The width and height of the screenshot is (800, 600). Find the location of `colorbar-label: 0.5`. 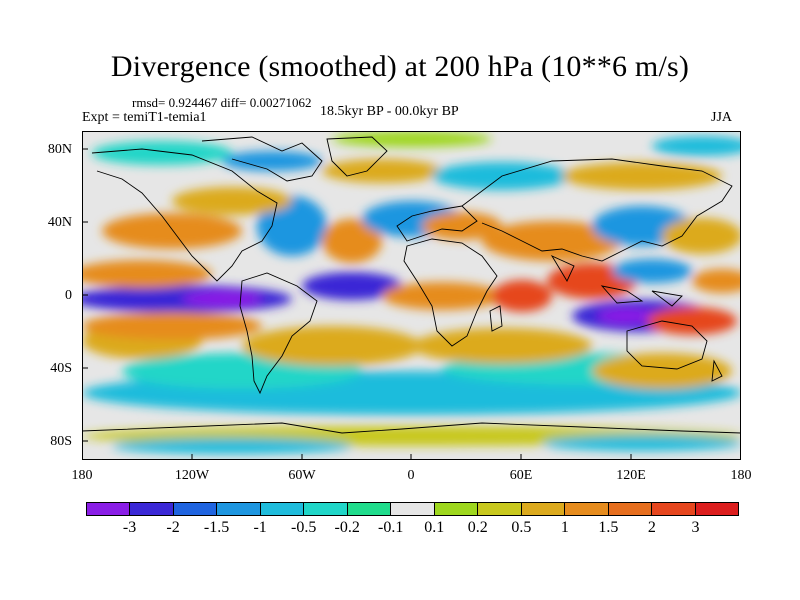

colorbar-label: 0.5 is located at coordinates (521, 527).